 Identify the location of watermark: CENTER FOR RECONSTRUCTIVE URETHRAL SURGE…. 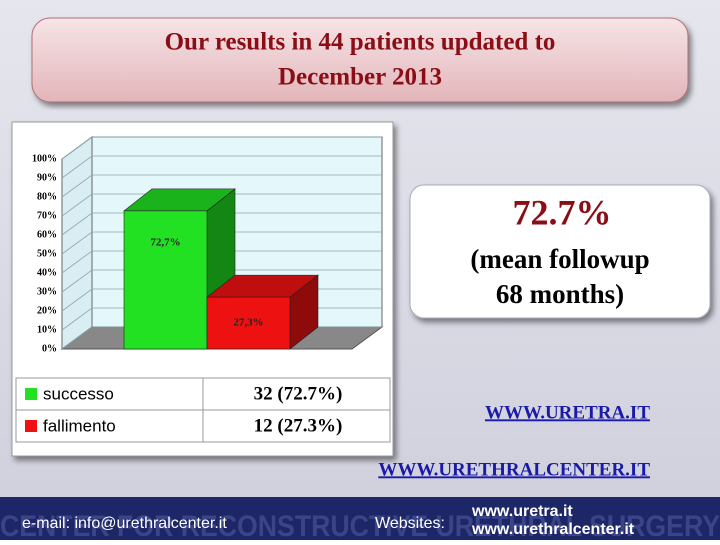
(360, 525).